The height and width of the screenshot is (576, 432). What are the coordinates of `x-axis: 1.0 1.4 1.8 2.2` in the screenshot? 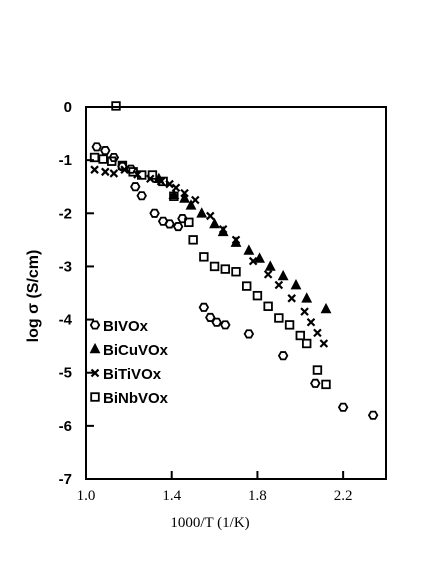 It's located at (215, 487).